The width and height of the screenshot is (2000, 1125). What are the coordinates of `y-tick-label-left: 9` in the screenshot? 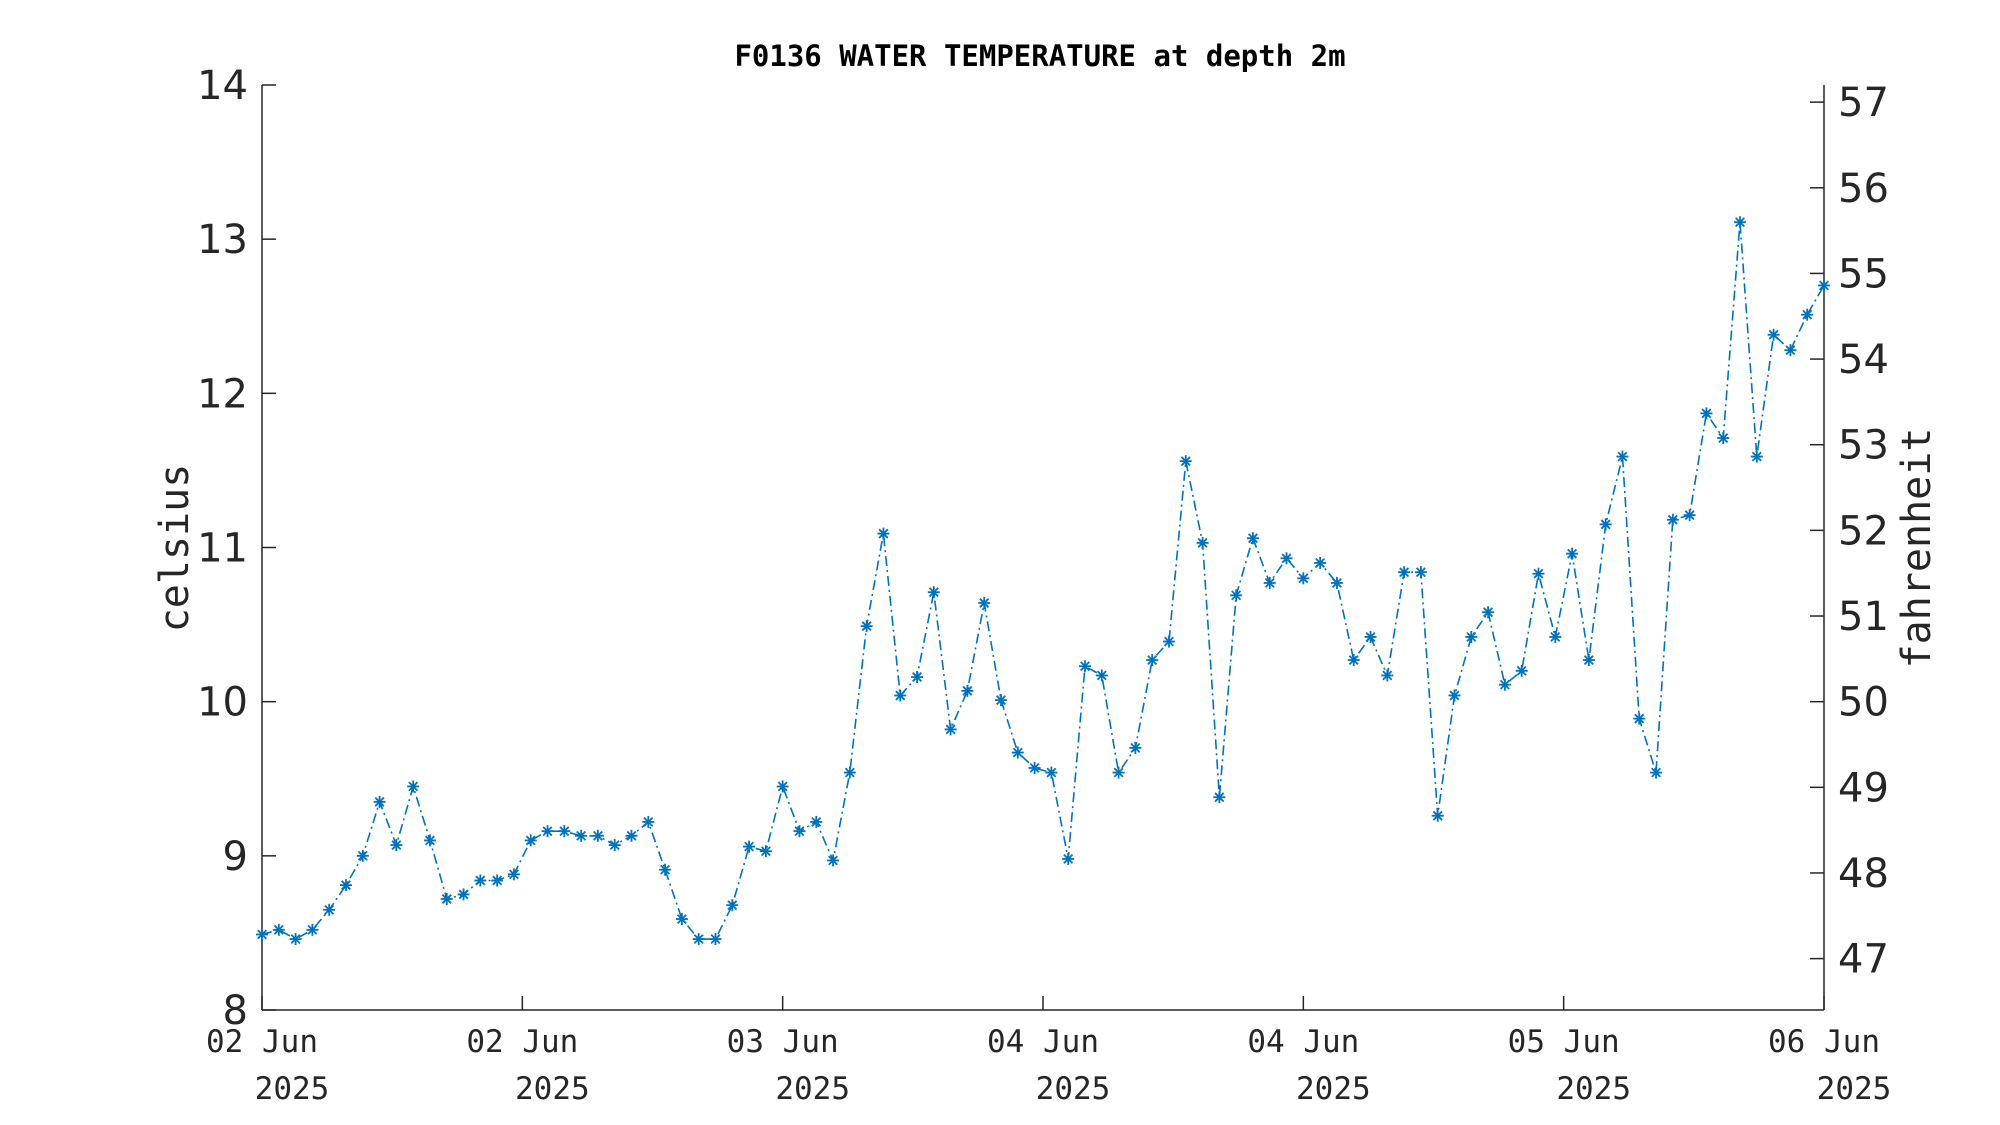 It's located at (235, 857).